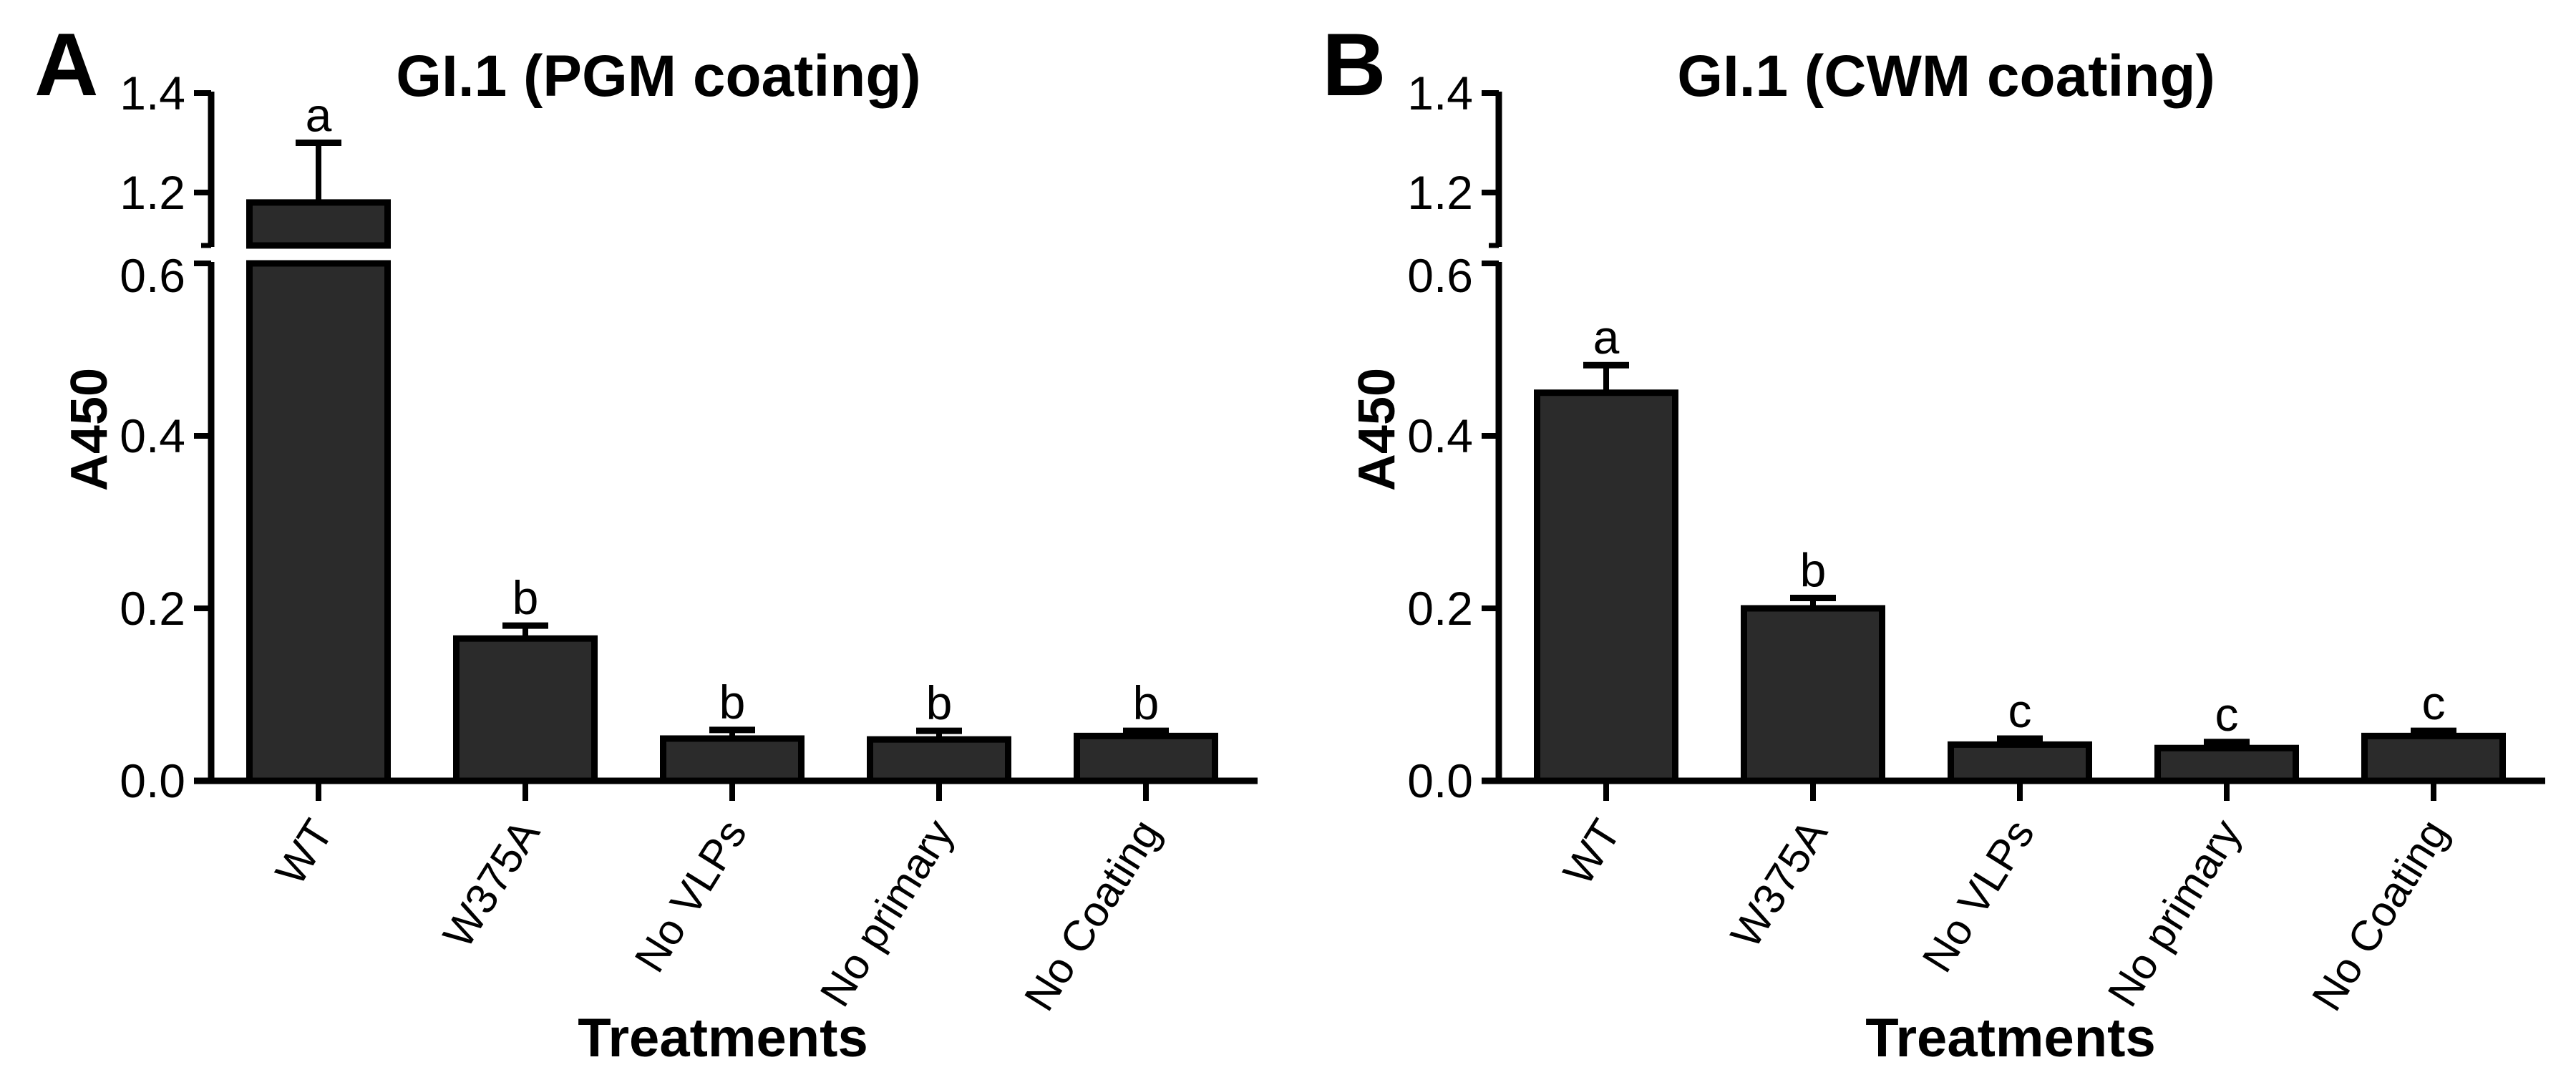 The width and height of the screenshot is (2576, 1085). What do you see at coordinates (1946, 76) in the screenshot?
I see `chart-title: GI.1 (CWM coating)` at bounding box center [1946, 76].